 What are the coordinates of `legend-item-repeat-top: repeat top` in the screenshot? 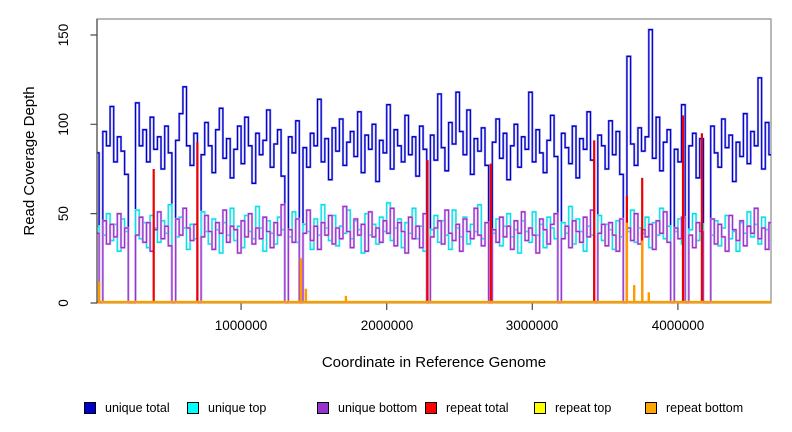 It's located at (572, 408).